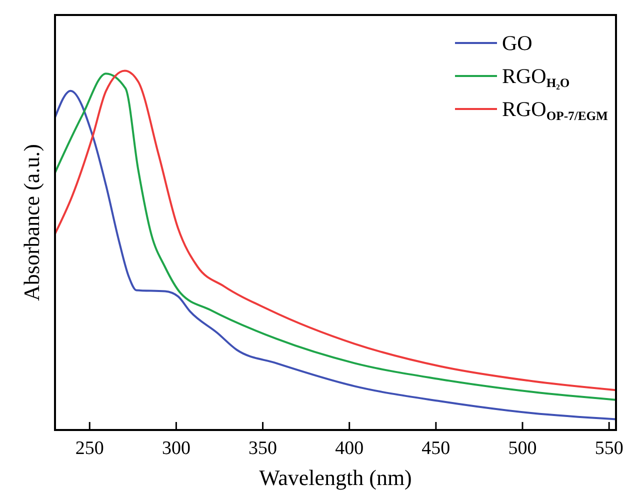  I want to click on legend-label: GO, so click(517, 43).